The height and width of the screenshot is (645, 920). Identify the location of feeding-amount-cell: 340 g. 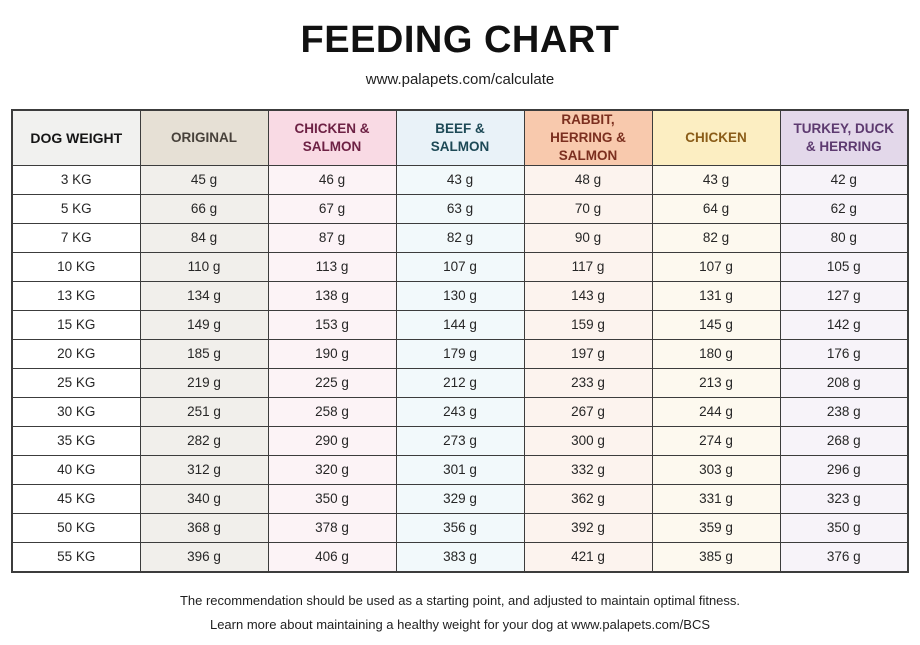
(204, 498).